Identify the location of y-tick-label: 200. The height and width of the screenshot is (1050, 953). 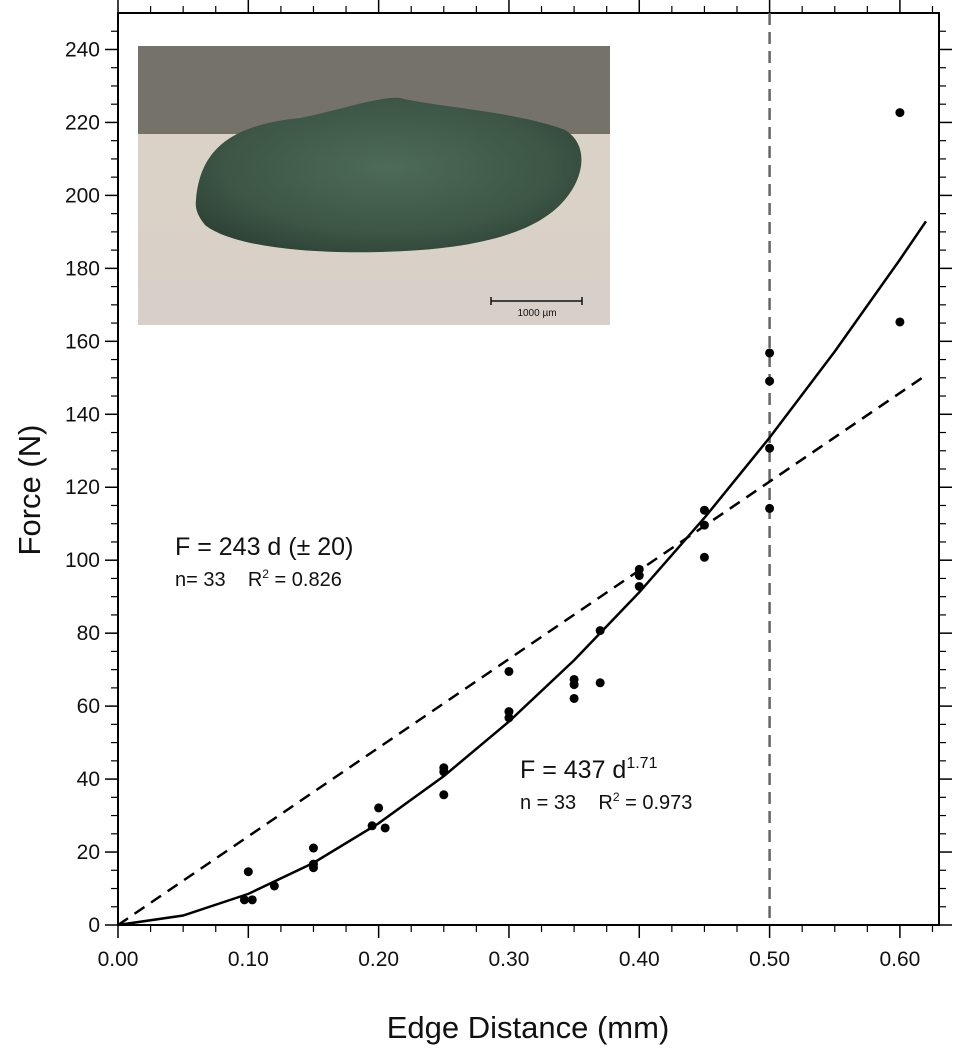
(82, 195).